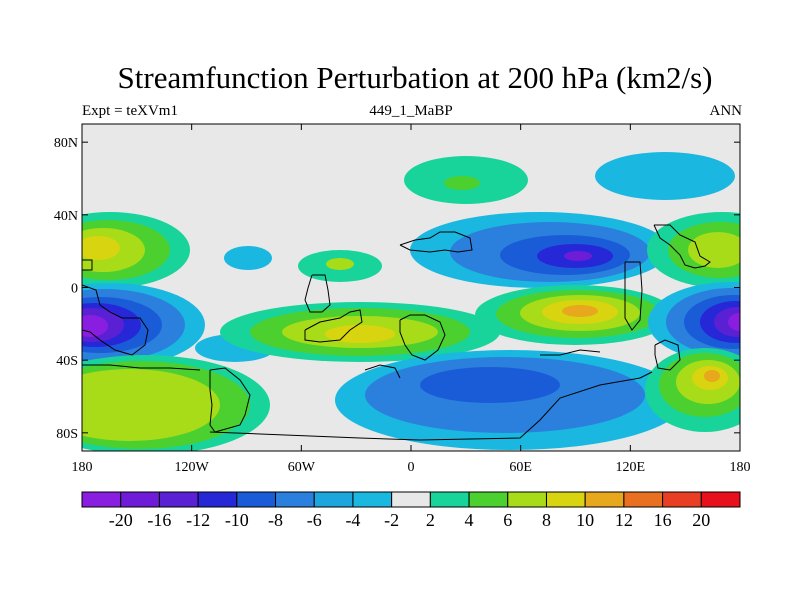 This screenshot has height=600, width=800. Describe the element at coordinates (540, 250) in the screenshot. I see `feature-asia-low` at that location.